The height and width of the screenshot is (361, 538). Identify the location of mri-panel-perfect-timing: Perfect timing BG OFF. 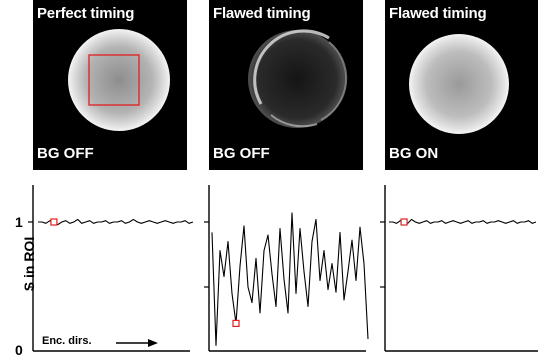
(110, 85).